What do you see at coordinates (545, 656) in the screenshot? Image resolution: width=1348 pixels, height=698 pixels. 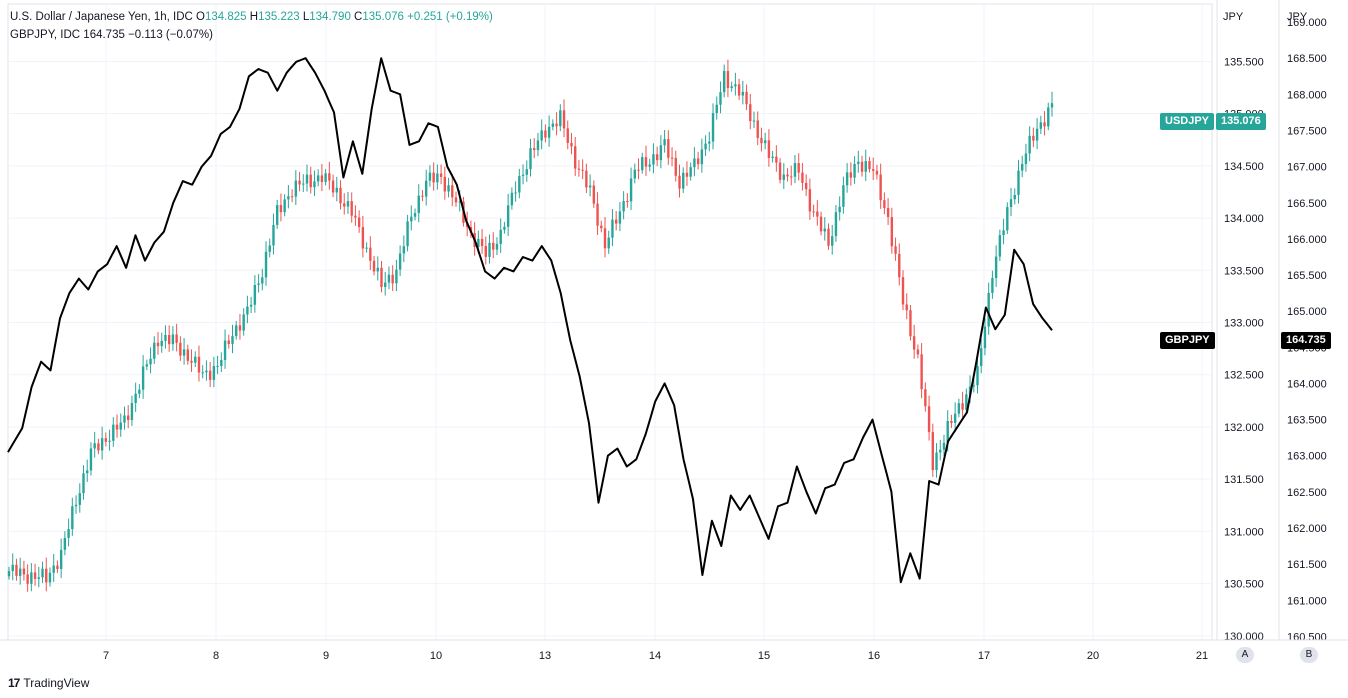 I see `x-tick-label-4: 13` at bounding box center [545, 656].